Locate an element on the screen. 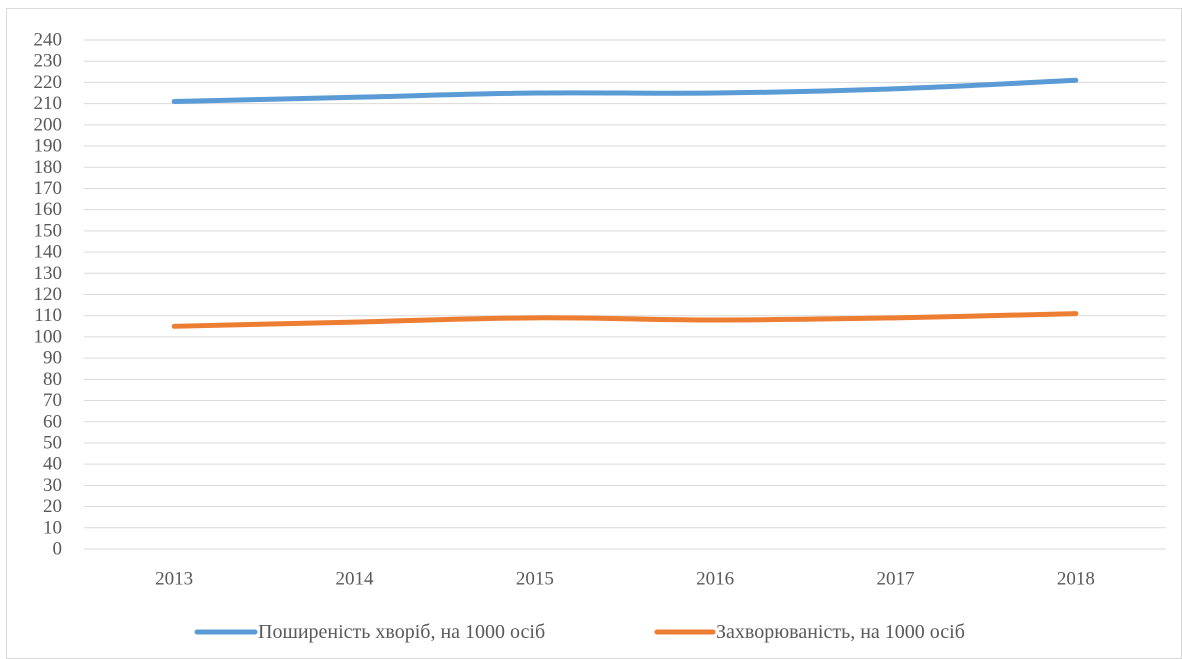 The width and height of the screenshot is (1182, 659). x-tick-label-2015: 2015 is located at coordinates (535, 579).